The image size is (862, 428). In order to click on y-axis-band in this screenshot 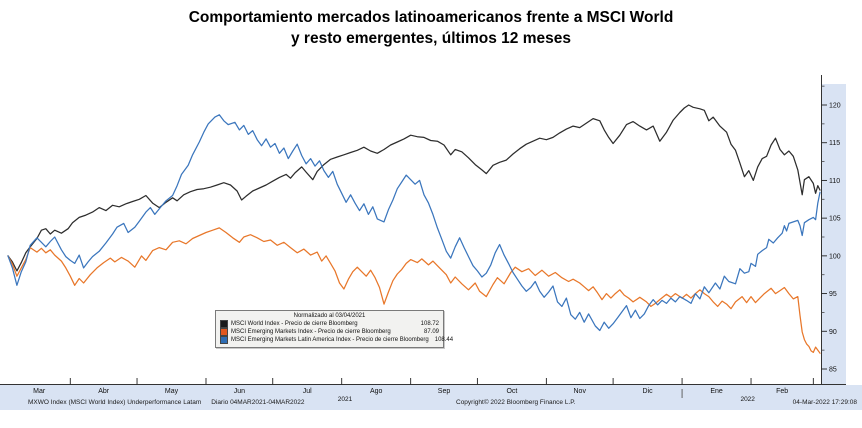, I will do `click(834, 234)`.